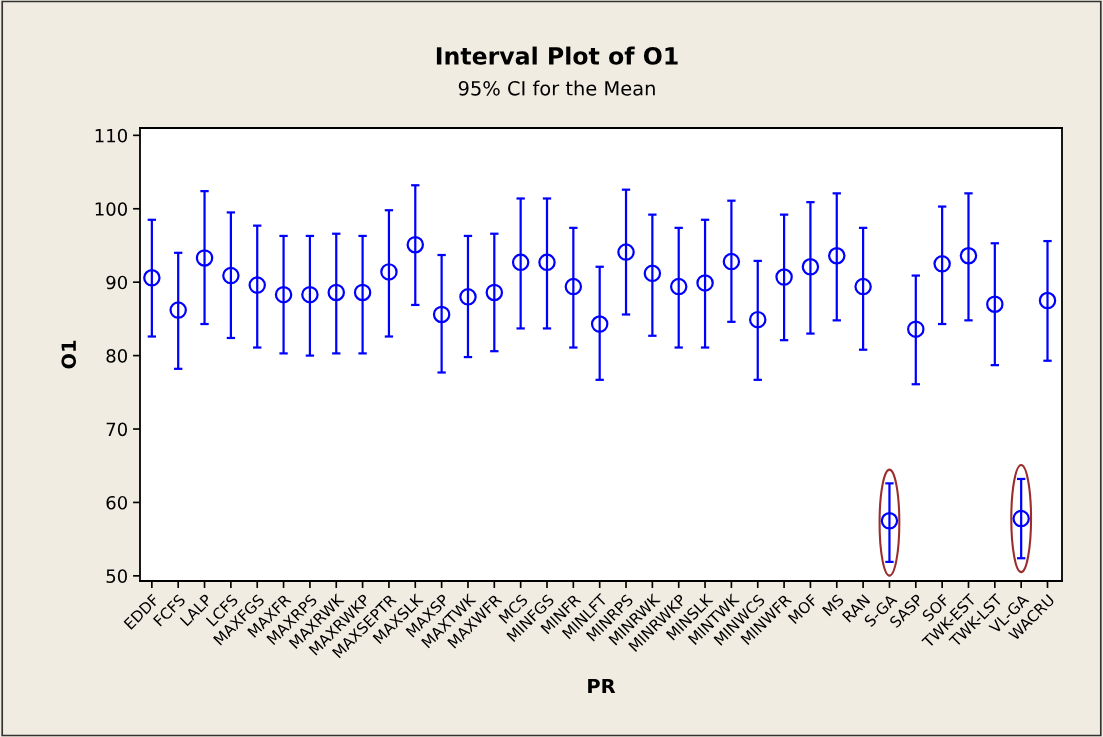 This screenshot has height=737, width=1103. I want to click on y-axis-title: O1, so click(69, 354).